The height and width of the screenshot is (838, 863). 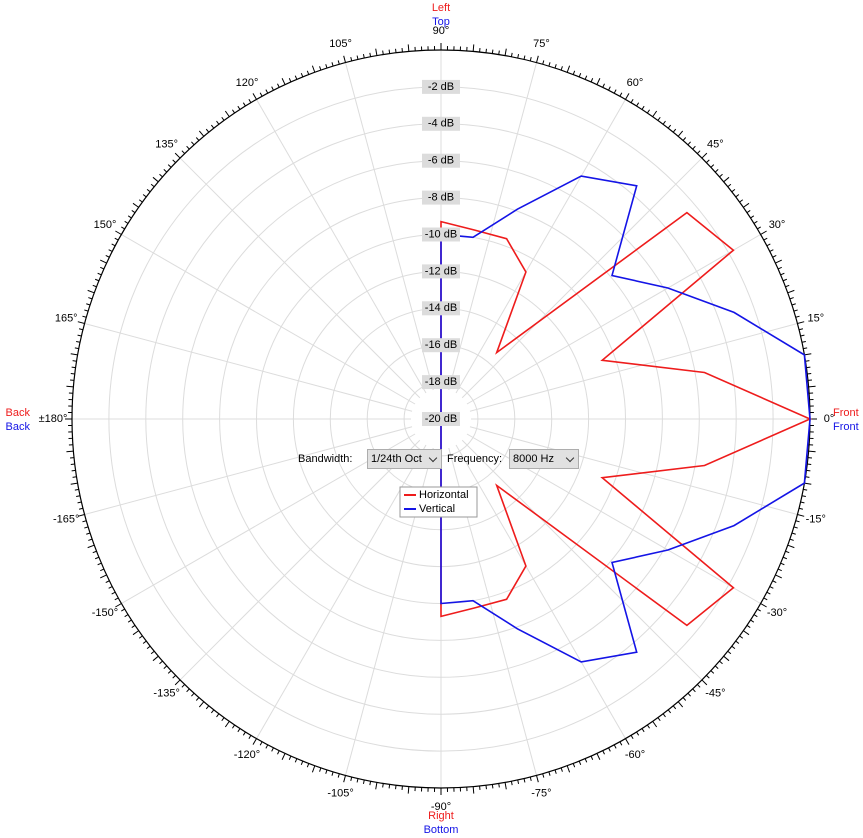 What do you see at coordinates (441, 308) in the screenshot?
I see `r-tick-label: -14 dB` at bounding box center [441, 308].